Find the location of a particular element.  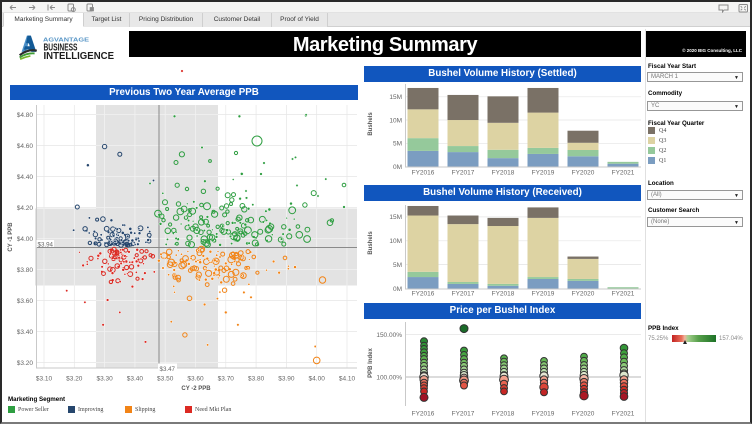

svg-text: AGVANTAGE is located at coordinates (66, 40).